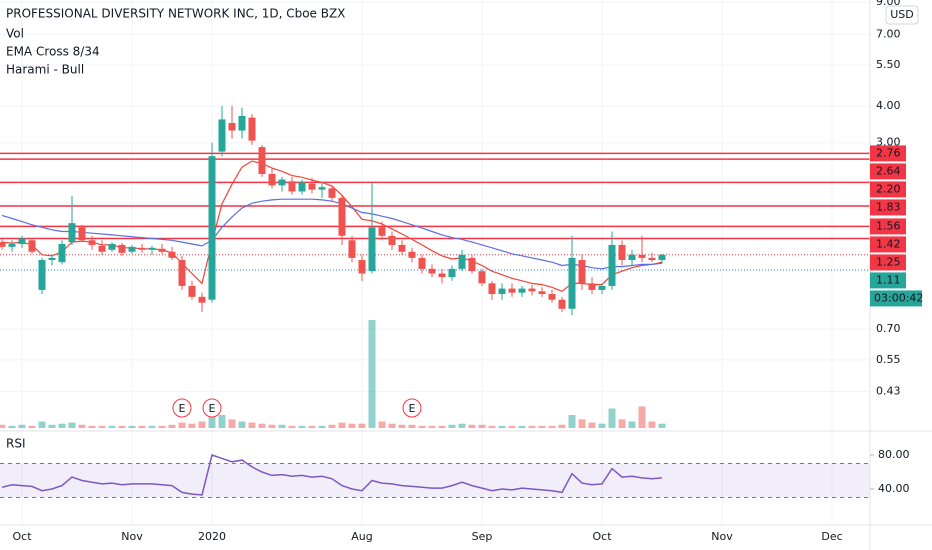 The width and height of the screenshot is (932, 550). I want to click on currency-label: USD, so click(902, 14).